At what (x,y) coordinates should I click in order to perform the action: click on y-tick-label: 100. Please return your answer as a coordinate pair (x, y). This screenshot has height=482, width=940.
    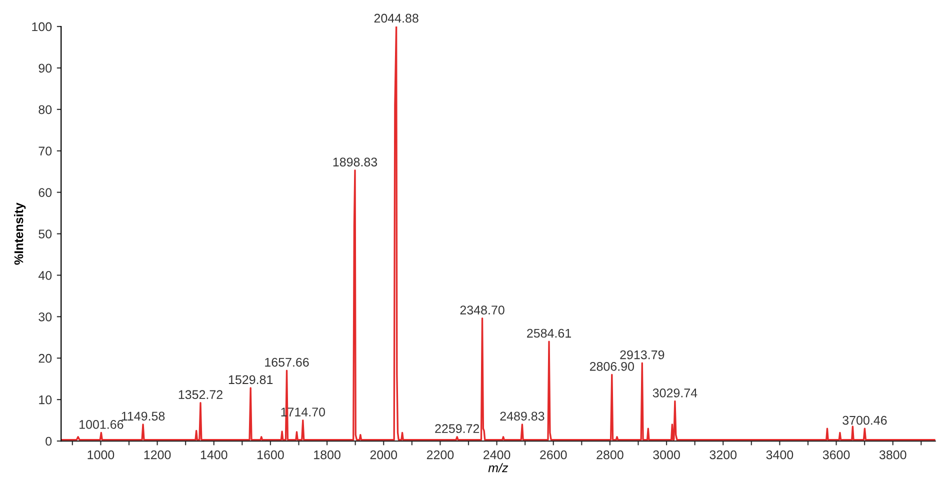
    Looking at the image, I should click on (42, 27).